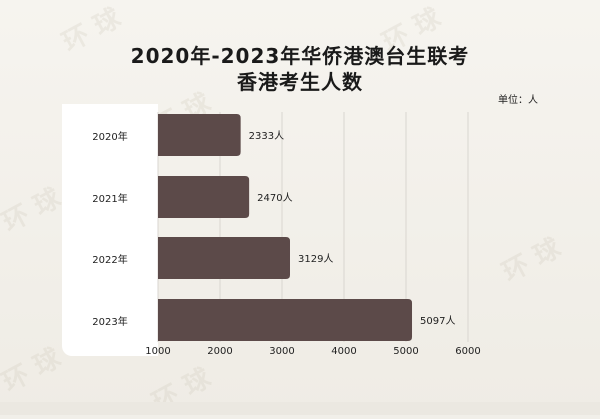 Image resolution: width=600 pixels, height=419 pixels. I want to click on bar-value-label: 3129人, so click(315, 259).